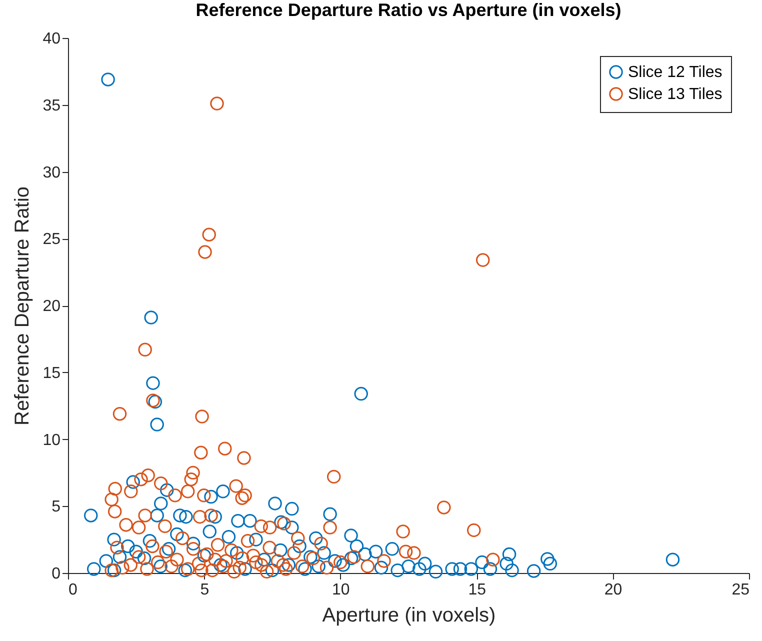  Describe the element at coordinates (205, 590) in the screenshot. I see `x-tick-label: 5` at that location.